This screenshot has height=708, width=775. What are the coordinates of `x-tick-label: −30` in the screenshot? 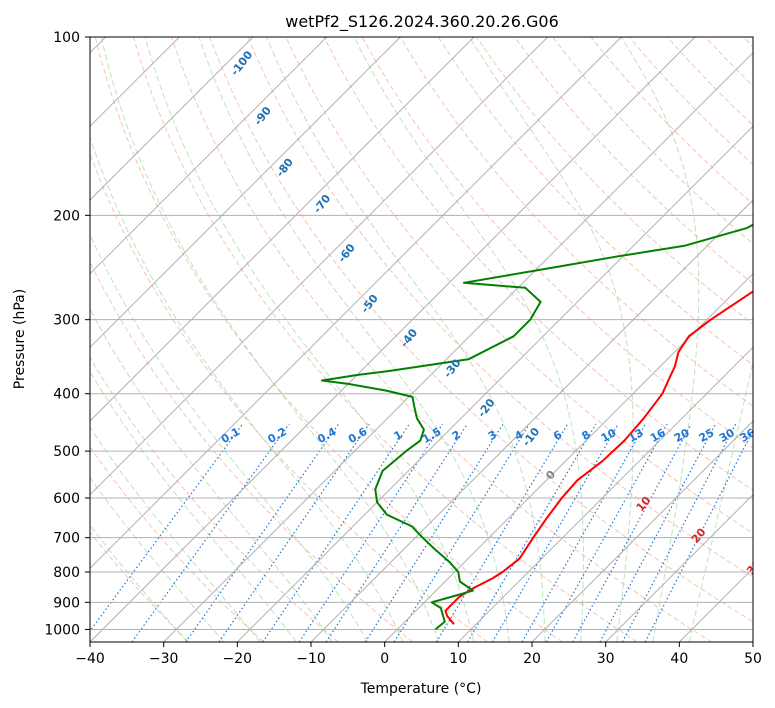 It's located at (164, 659).